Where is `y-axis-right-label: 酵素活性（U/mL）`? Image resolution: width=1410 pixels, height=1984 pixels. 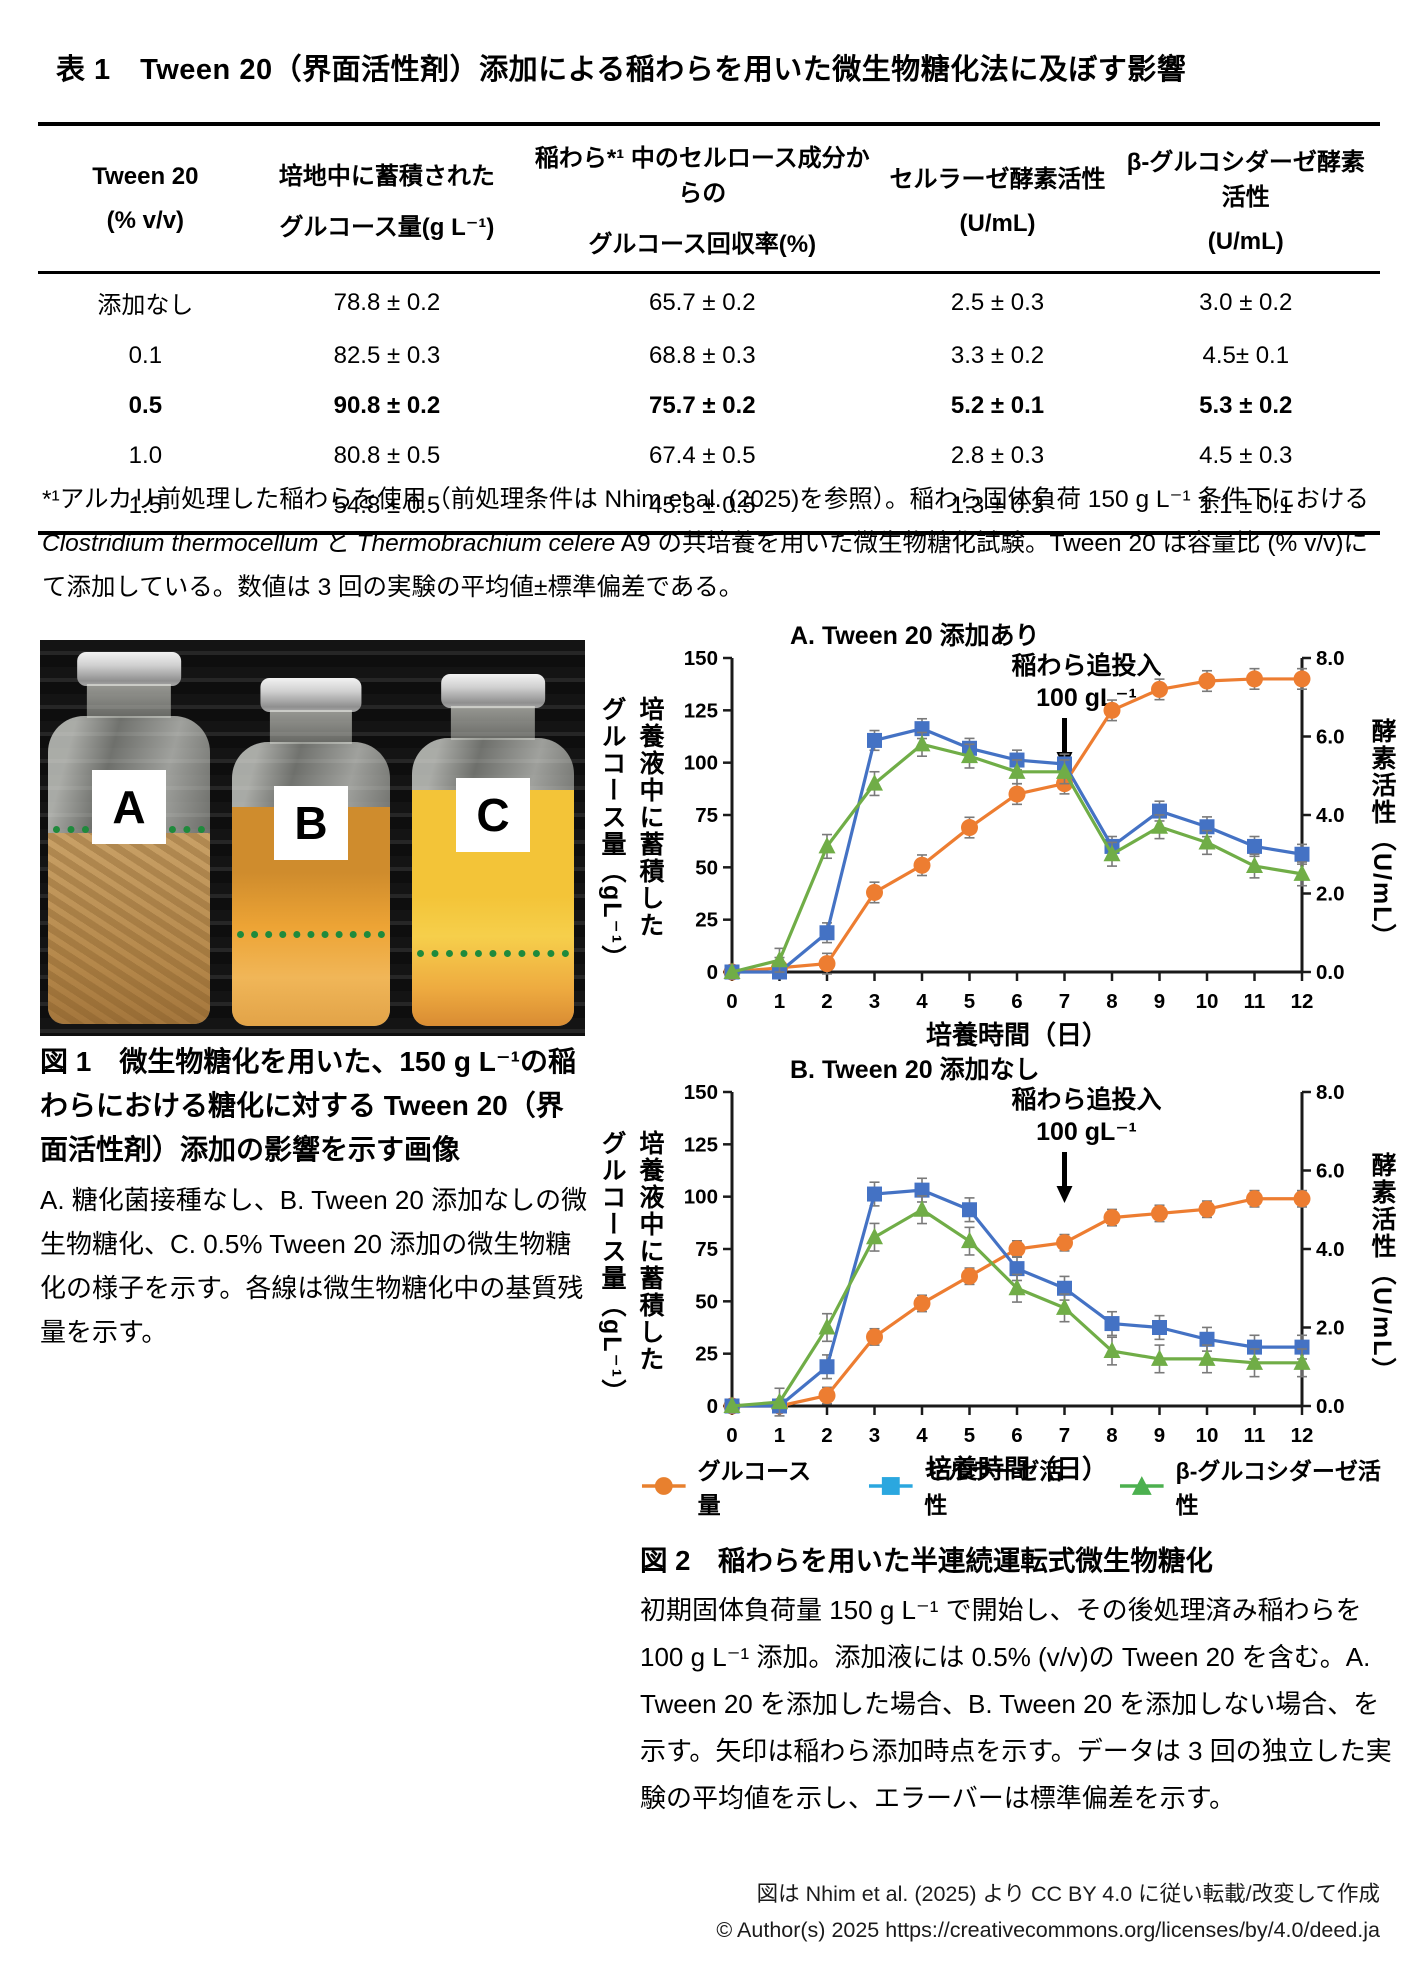 y-axis-right-label: 酵素活性（U/mL） is located at coordinates (1382, 1268).